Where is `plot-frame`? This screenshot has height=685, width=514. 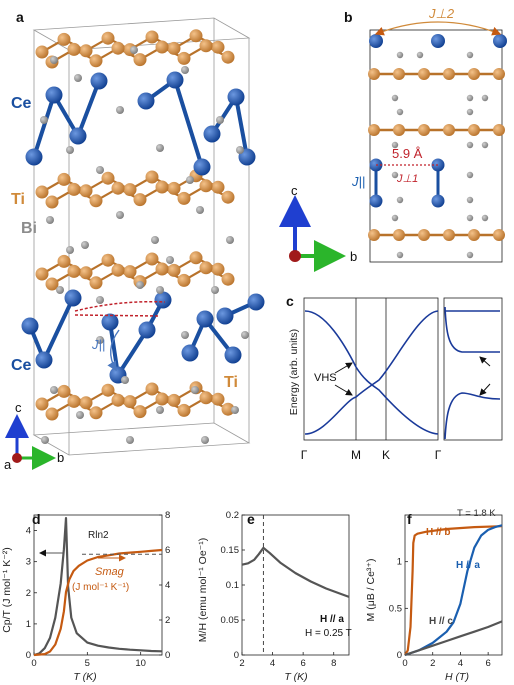
plot-frame is located at coordinates (453, 585).